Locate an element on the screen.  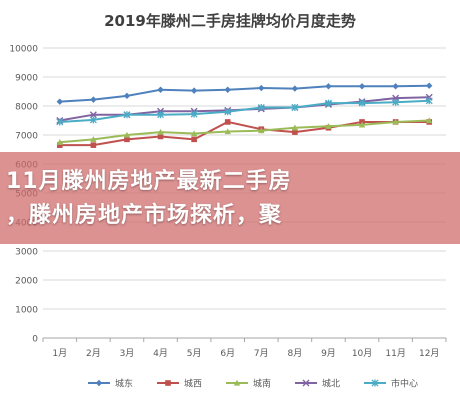
legend-item: 市中心 is located at coordinates (391, 384).